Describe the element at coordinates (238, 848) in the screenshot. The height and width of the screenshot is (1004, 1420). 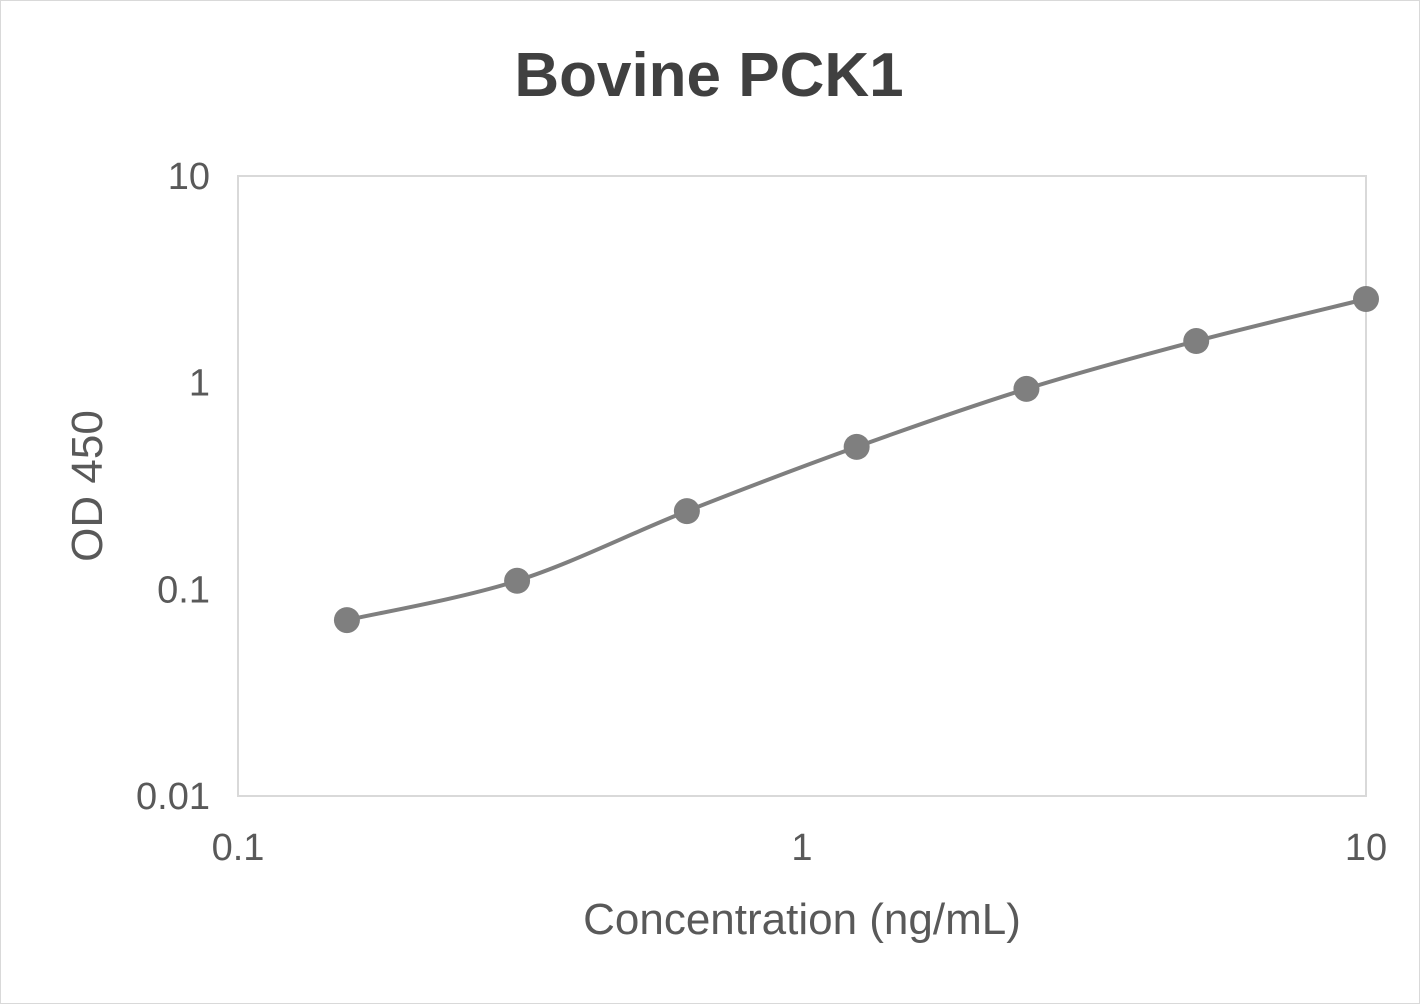
I see `x-tick-label: 0.1` at that location.